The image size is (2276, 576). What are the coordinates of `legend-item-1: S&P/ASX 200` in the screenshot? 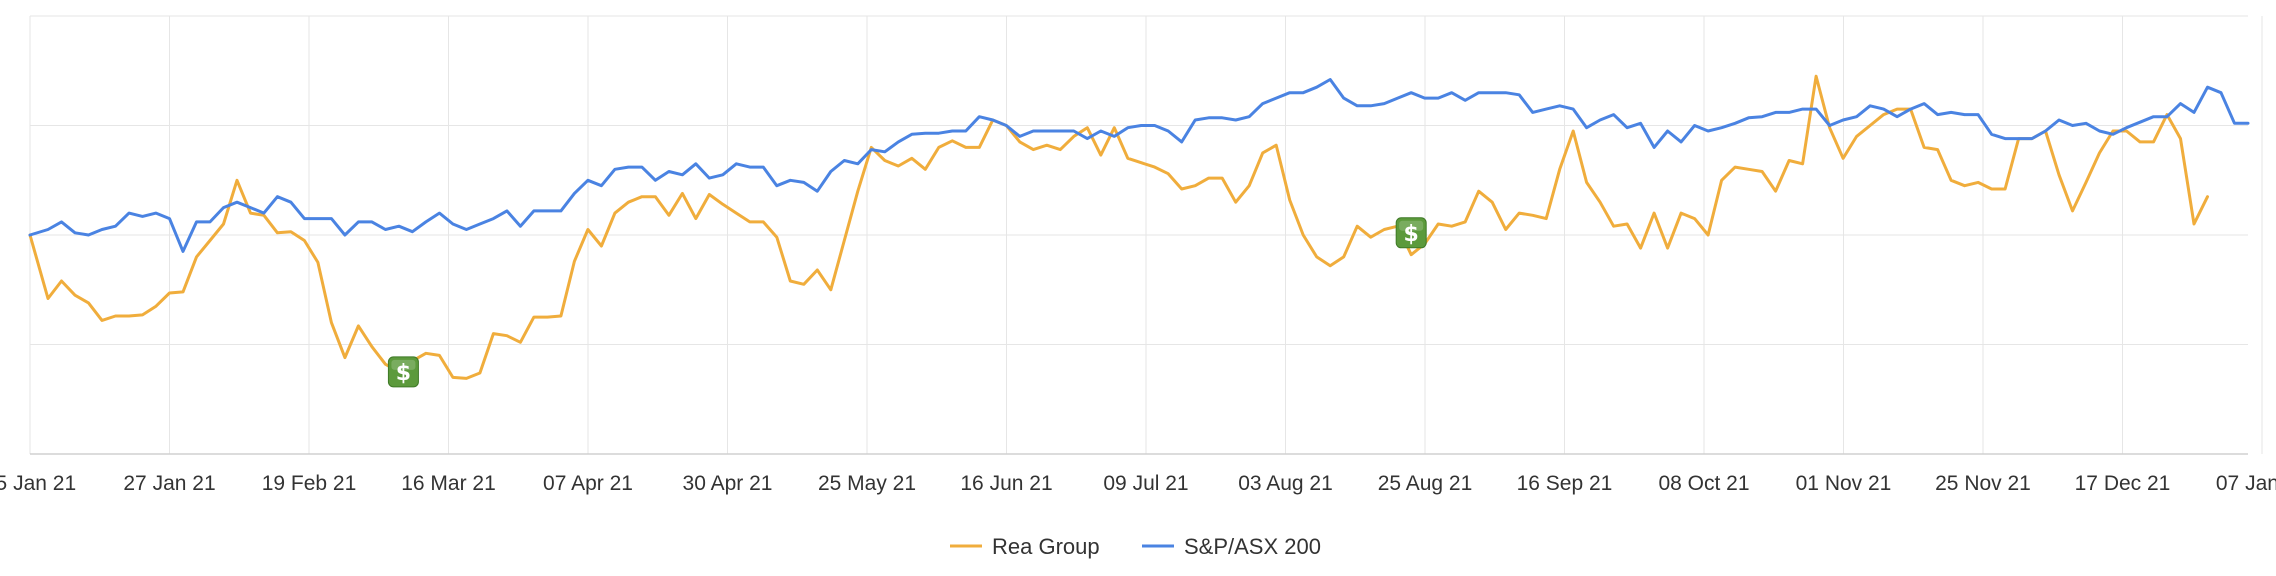 It's located at (1231, 546).